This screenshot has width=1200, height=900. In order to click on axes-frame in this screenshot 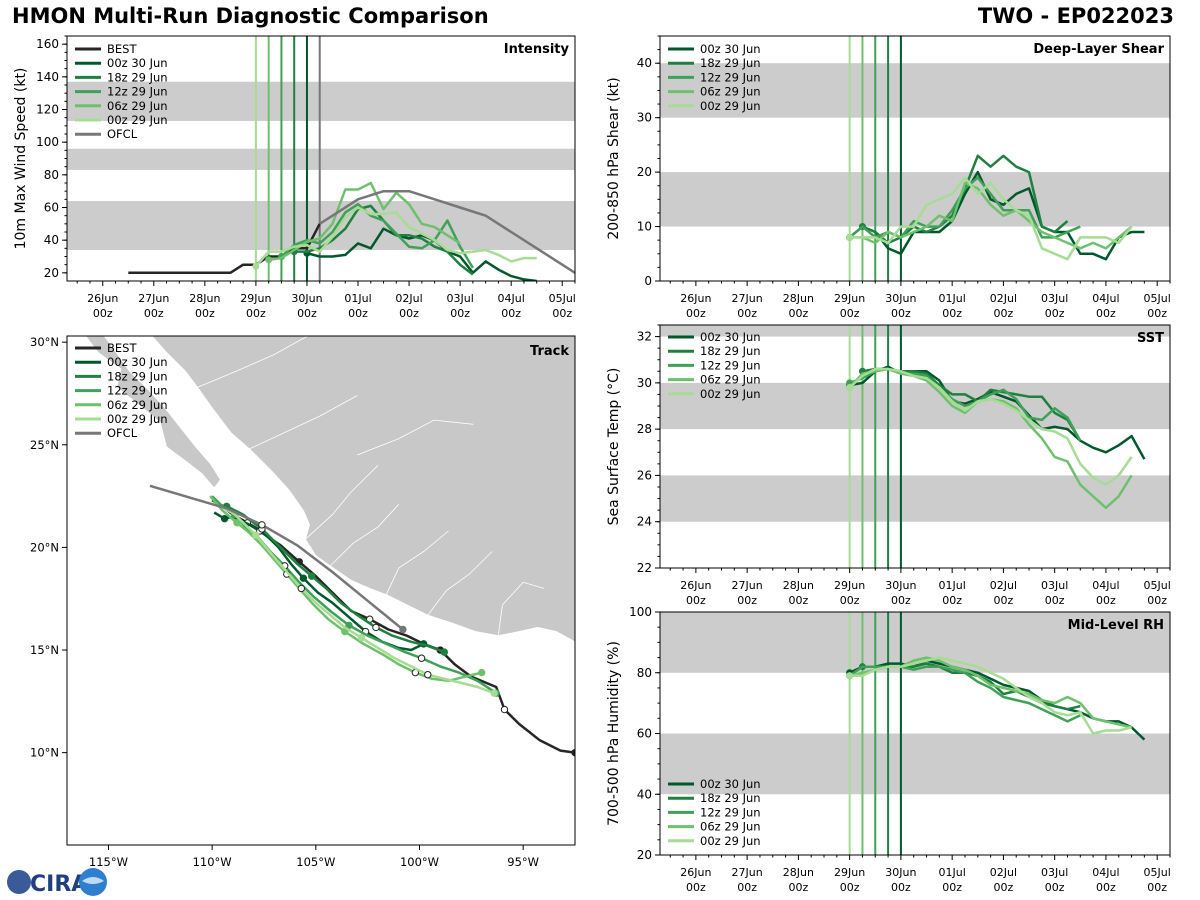, I will do `click(915, 446)`.